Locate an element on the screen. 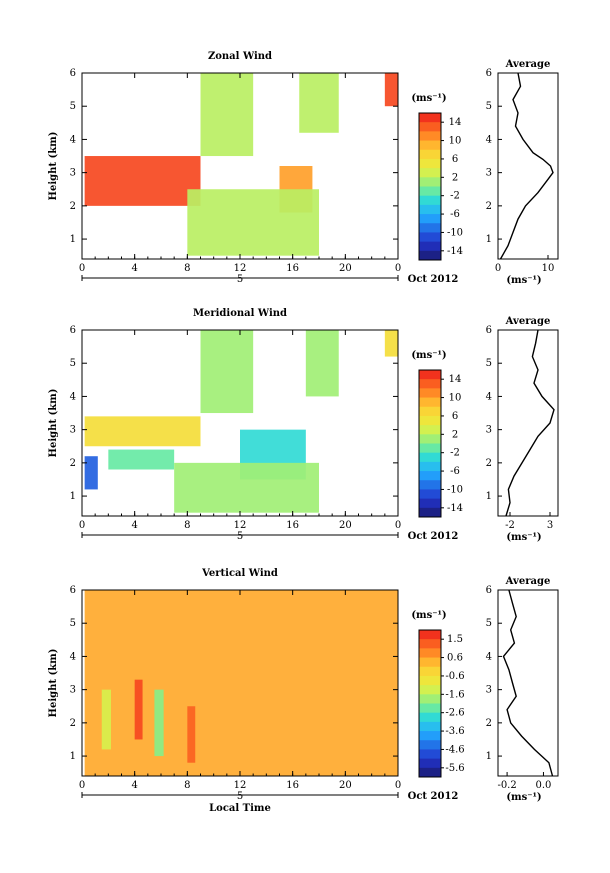 The height and width of the screenshot is (873, 610). y-tick-label: 6 is located at coordinates (73, 73).